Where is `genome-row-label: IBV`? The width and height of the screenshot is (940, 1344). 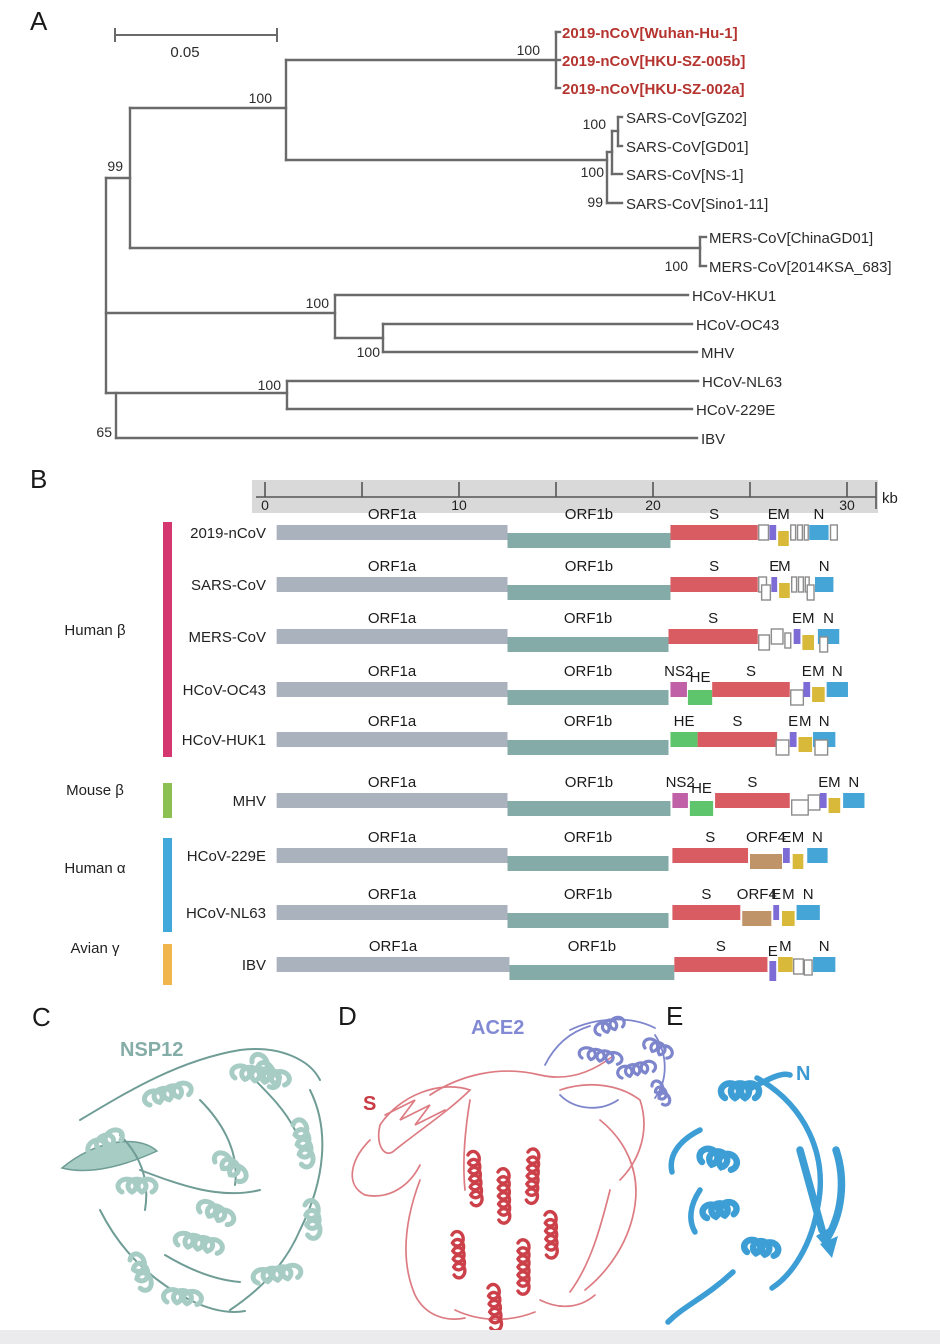 genome-row-label: IBV is located at coordinates (254, 965).